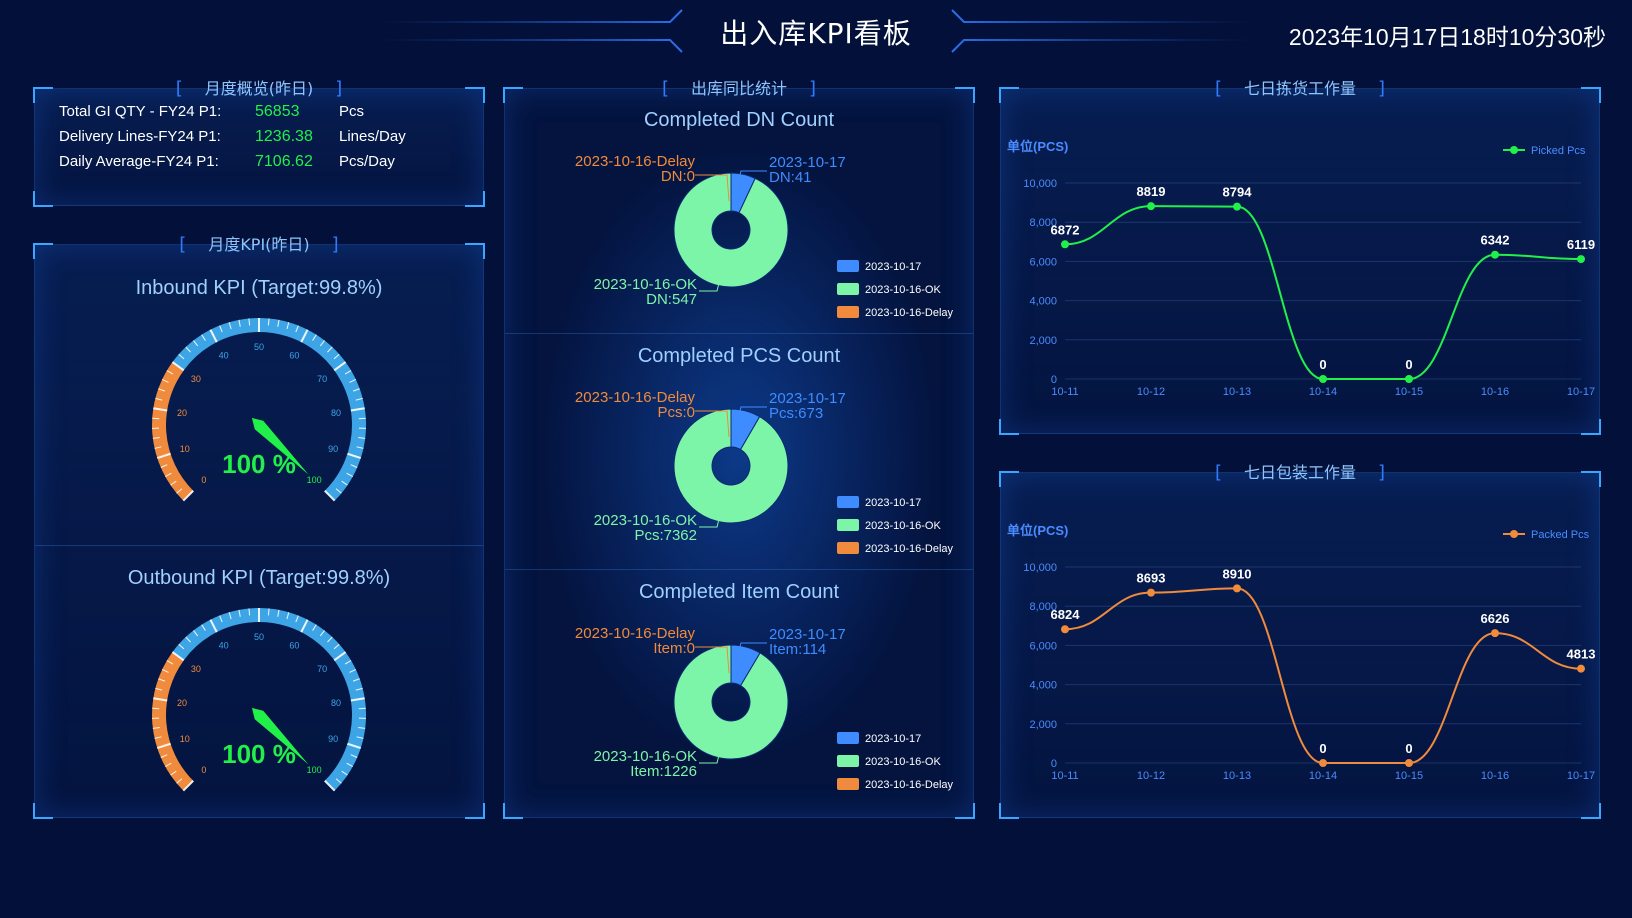 This screenshot has height=918, width=1632. What do you see at coordinates (1151, 392) in the screenshot?
I see `x-tick-label: 10-12` at bounding box center [1151, 392].